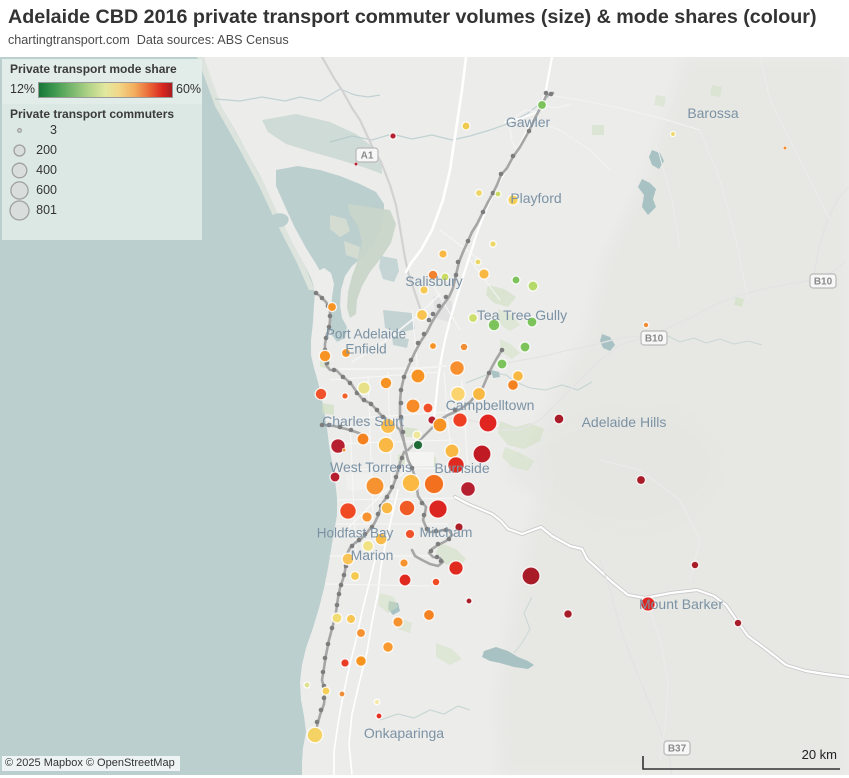 The width and height of the screenshot is (849, 778). What do you see at coordinates (446, 532) in the screenshot?
I see `svg-text: Mitcham` at bounding box center [446, 532].